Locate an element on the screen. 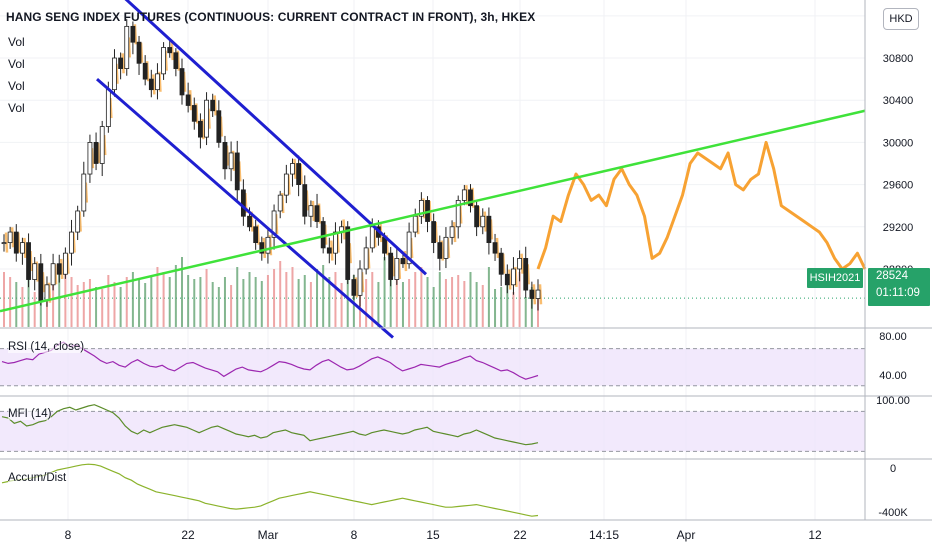 This screenshot has height=550, width=932. rsi-label: RSI (14, close) is located at coordinates (46, 347).